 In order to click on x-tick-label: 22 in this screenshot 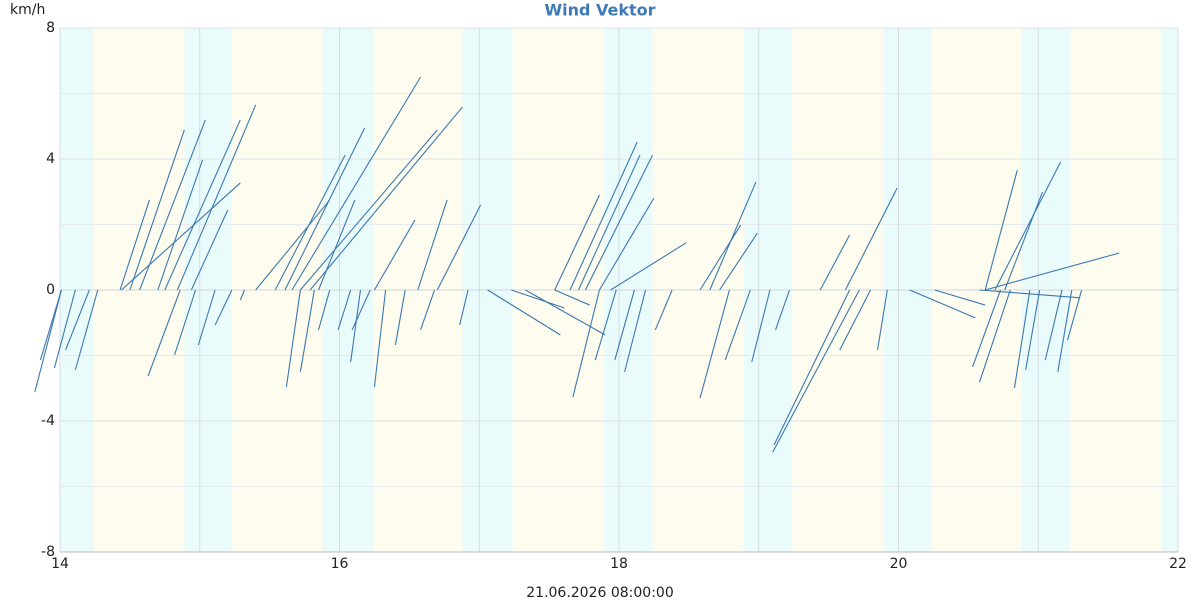, I will do `click(1178, 564)`.